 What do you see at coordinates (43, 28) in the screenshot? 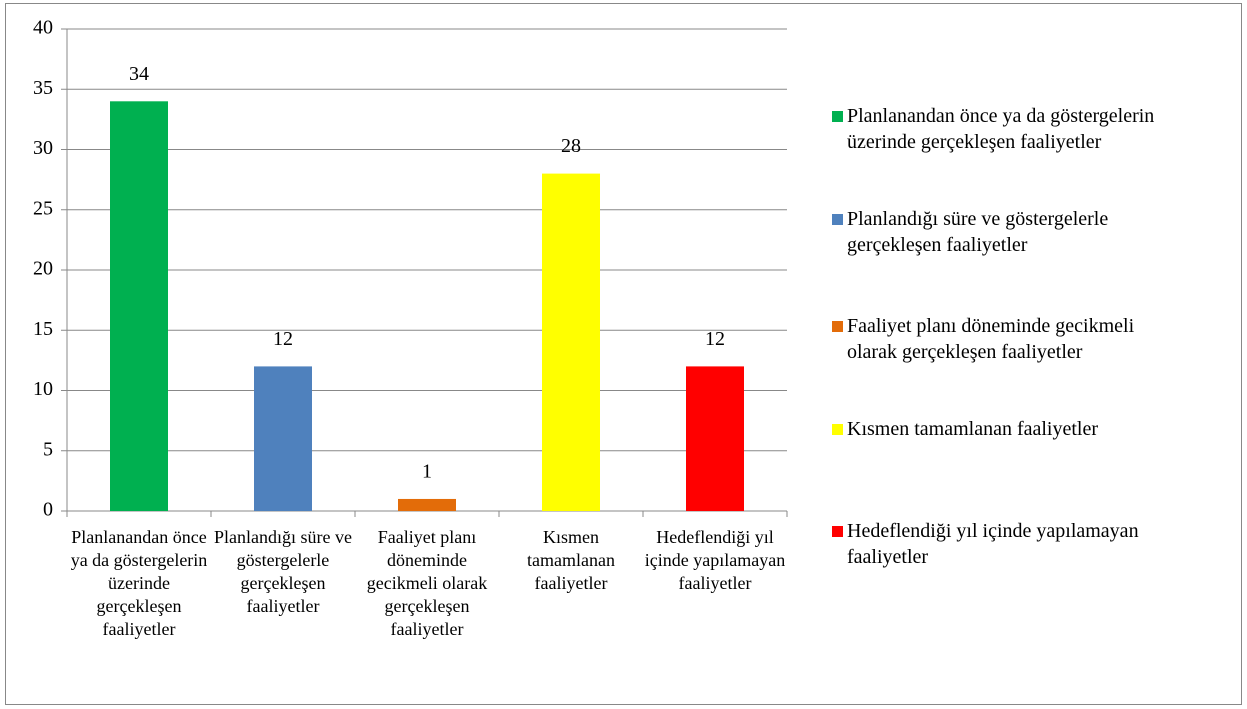
I see `y-tick-label: 40` at bounding box center [43, 28].